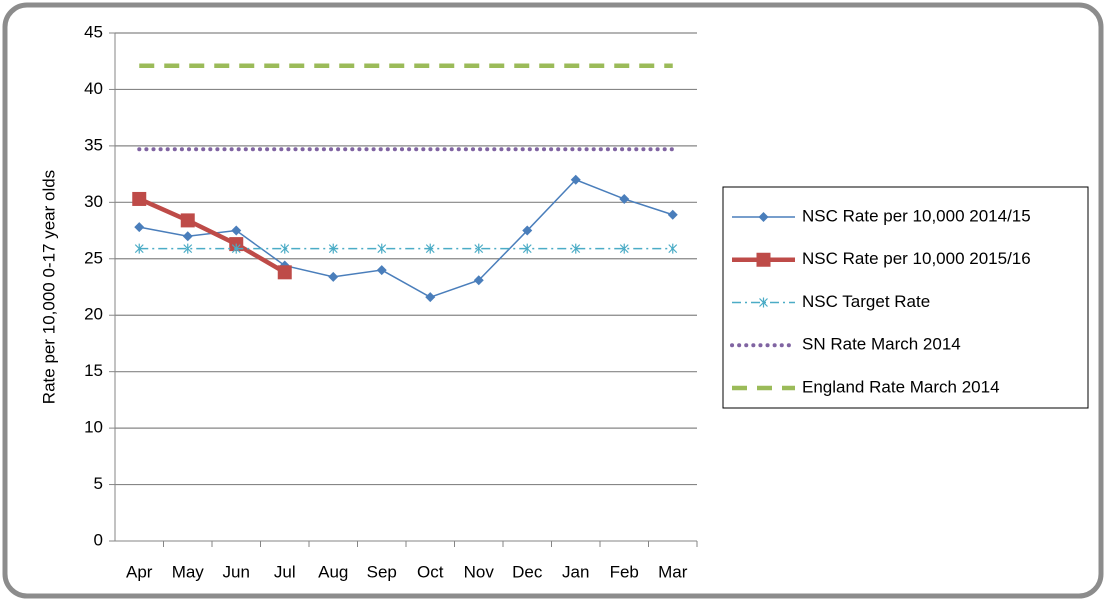 Image resolution: width=1106 pixels, height=606 pixels. I want to click on legend-box, so click(905, 297).